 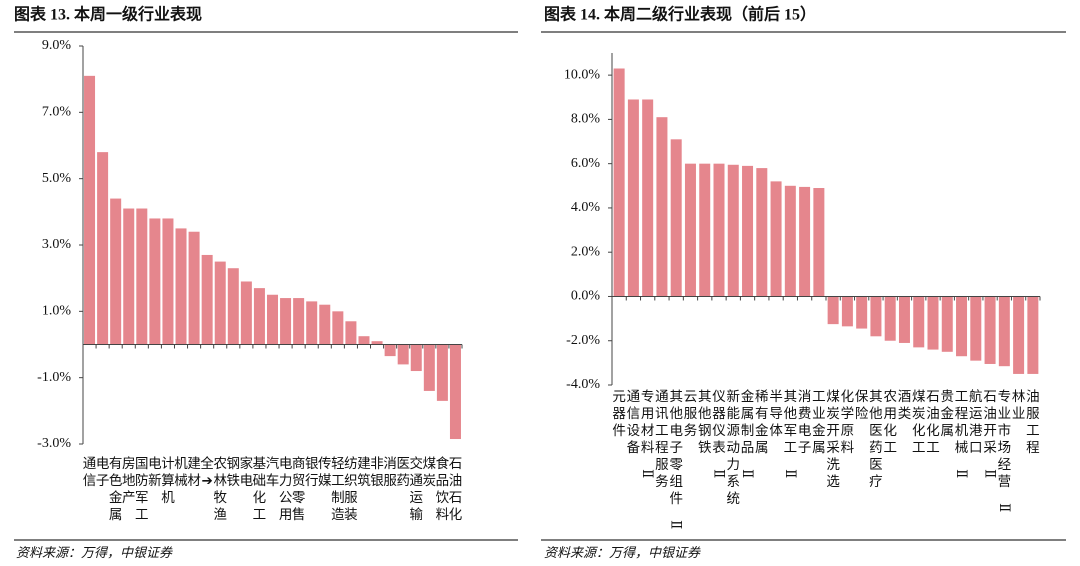 What do you see at coordinates (456, 489) in the screenshot?
I see `x-tick-label: 石油石化` at bounding box center [456, 489].